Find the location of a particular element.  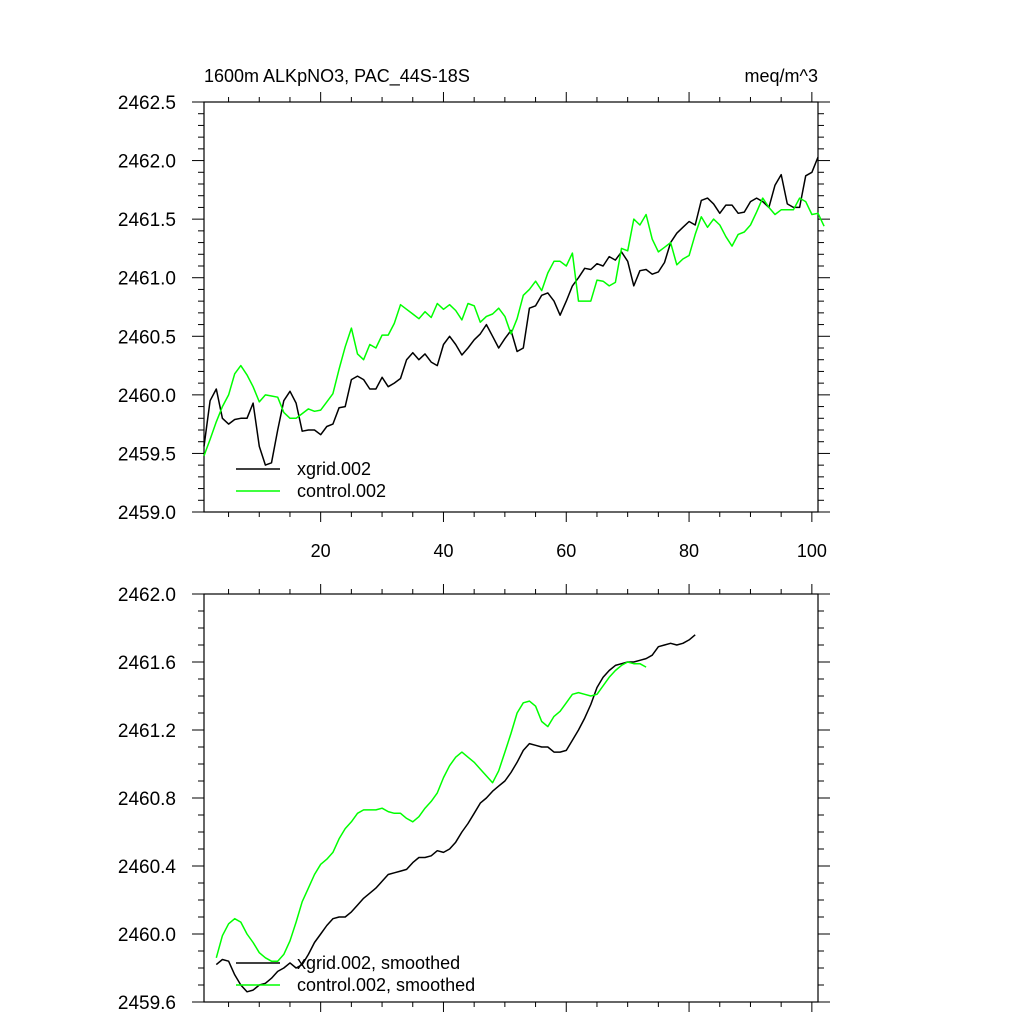

y-tick-label: 2459.5 is located at coordinates (147, 454).